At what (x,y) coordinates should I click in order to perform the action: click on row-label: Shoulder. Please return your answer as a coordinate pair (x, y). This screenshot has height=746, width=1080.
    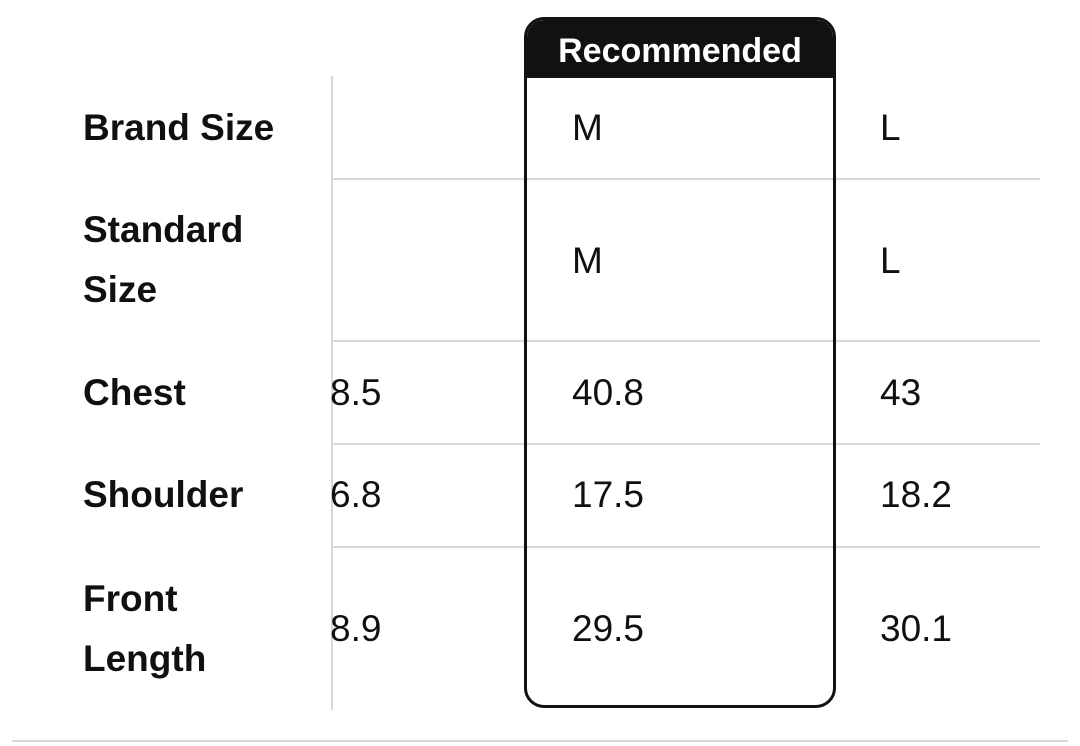
    Looking at the image, I should click on (163, 494).